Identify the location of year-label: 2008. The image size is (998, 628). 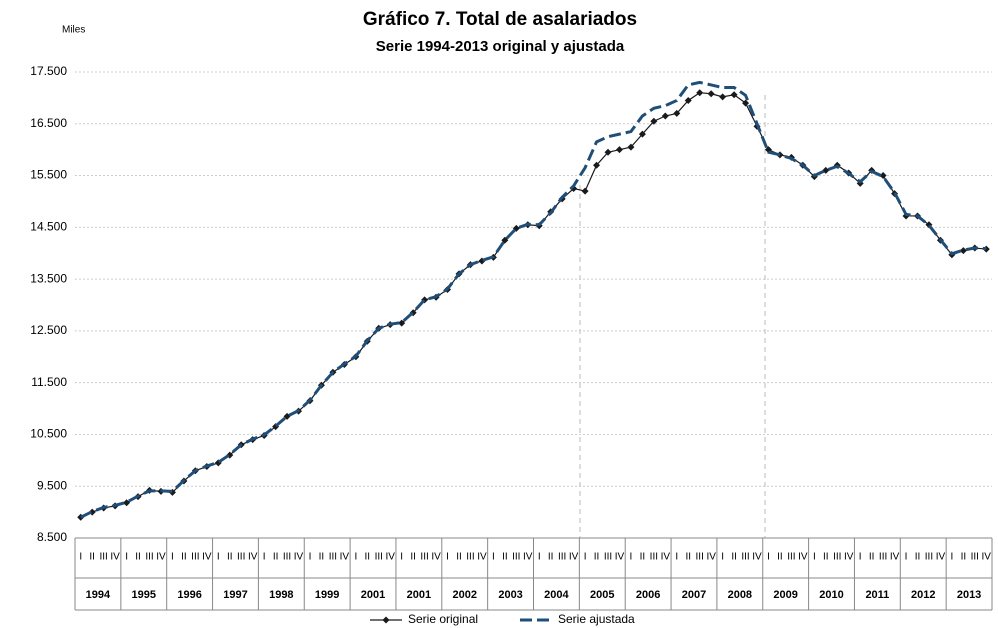
(740, 595).